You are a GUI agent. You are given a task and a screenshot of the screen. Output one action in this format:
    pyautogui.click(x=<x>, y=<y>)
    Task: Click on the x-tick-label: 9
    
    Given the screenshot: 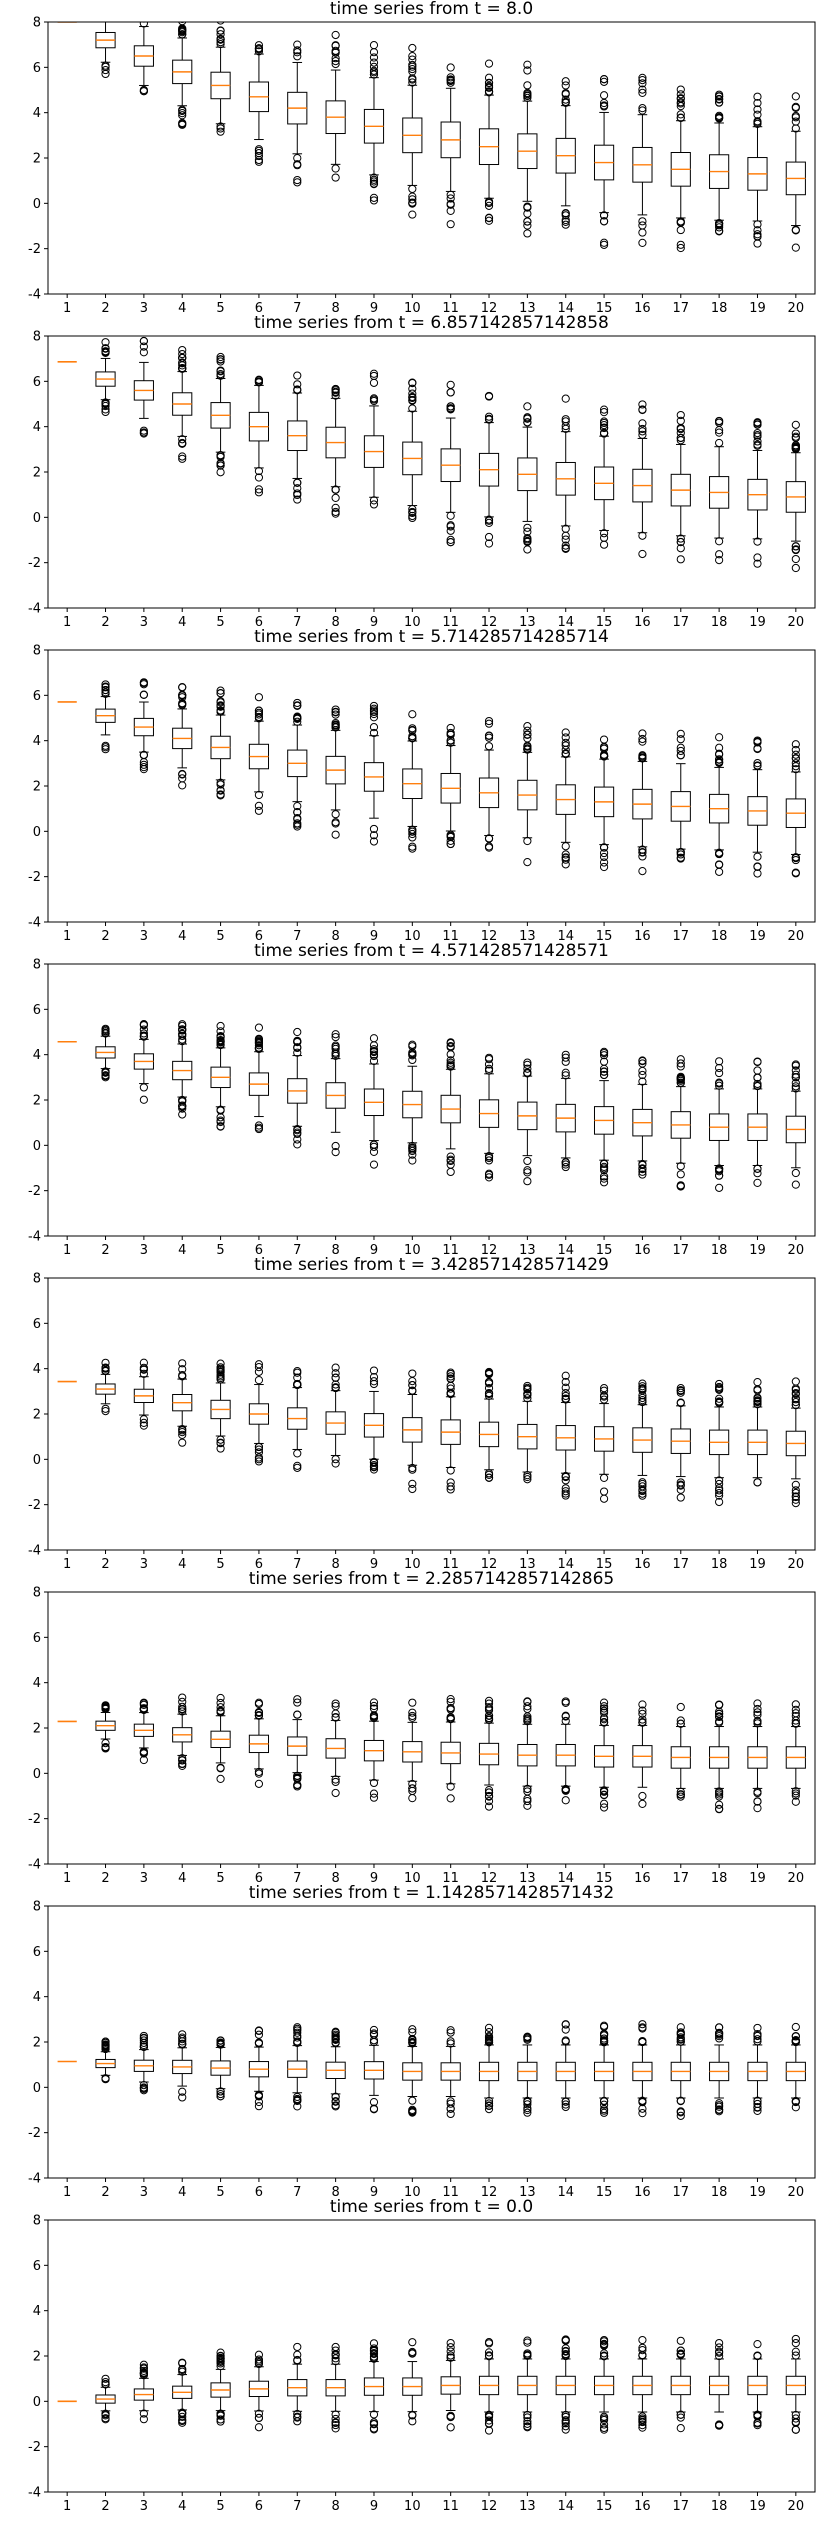 What is the action you would take?
    pyautogui.click(x=374, y=2192)
    